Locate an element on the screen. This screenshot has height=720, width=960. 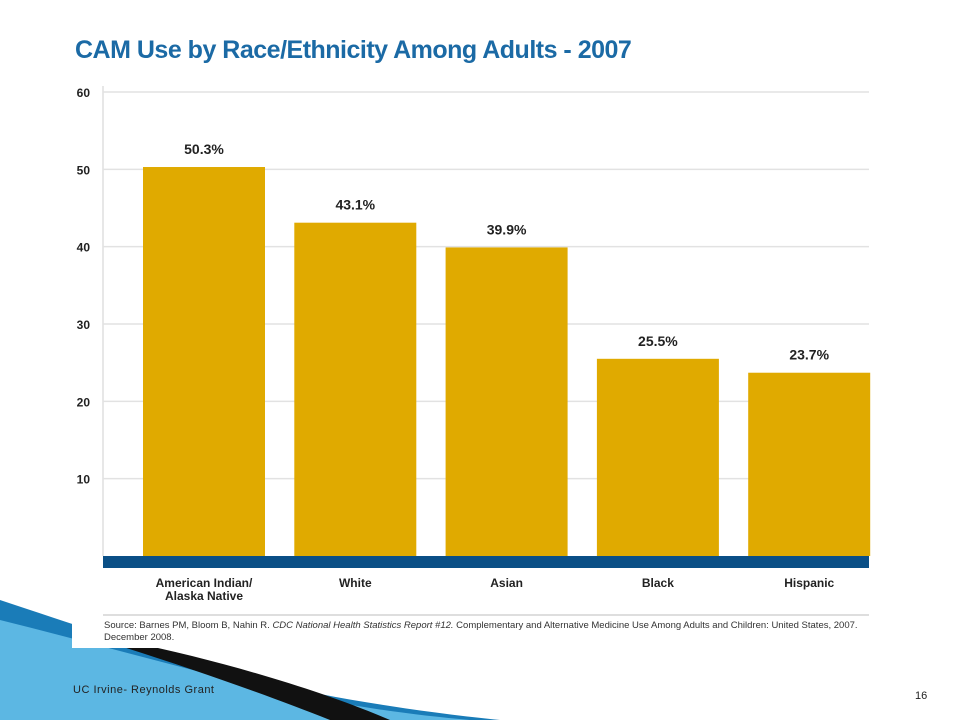
y-tick-label: 60 is located at coordinates (84, 93).